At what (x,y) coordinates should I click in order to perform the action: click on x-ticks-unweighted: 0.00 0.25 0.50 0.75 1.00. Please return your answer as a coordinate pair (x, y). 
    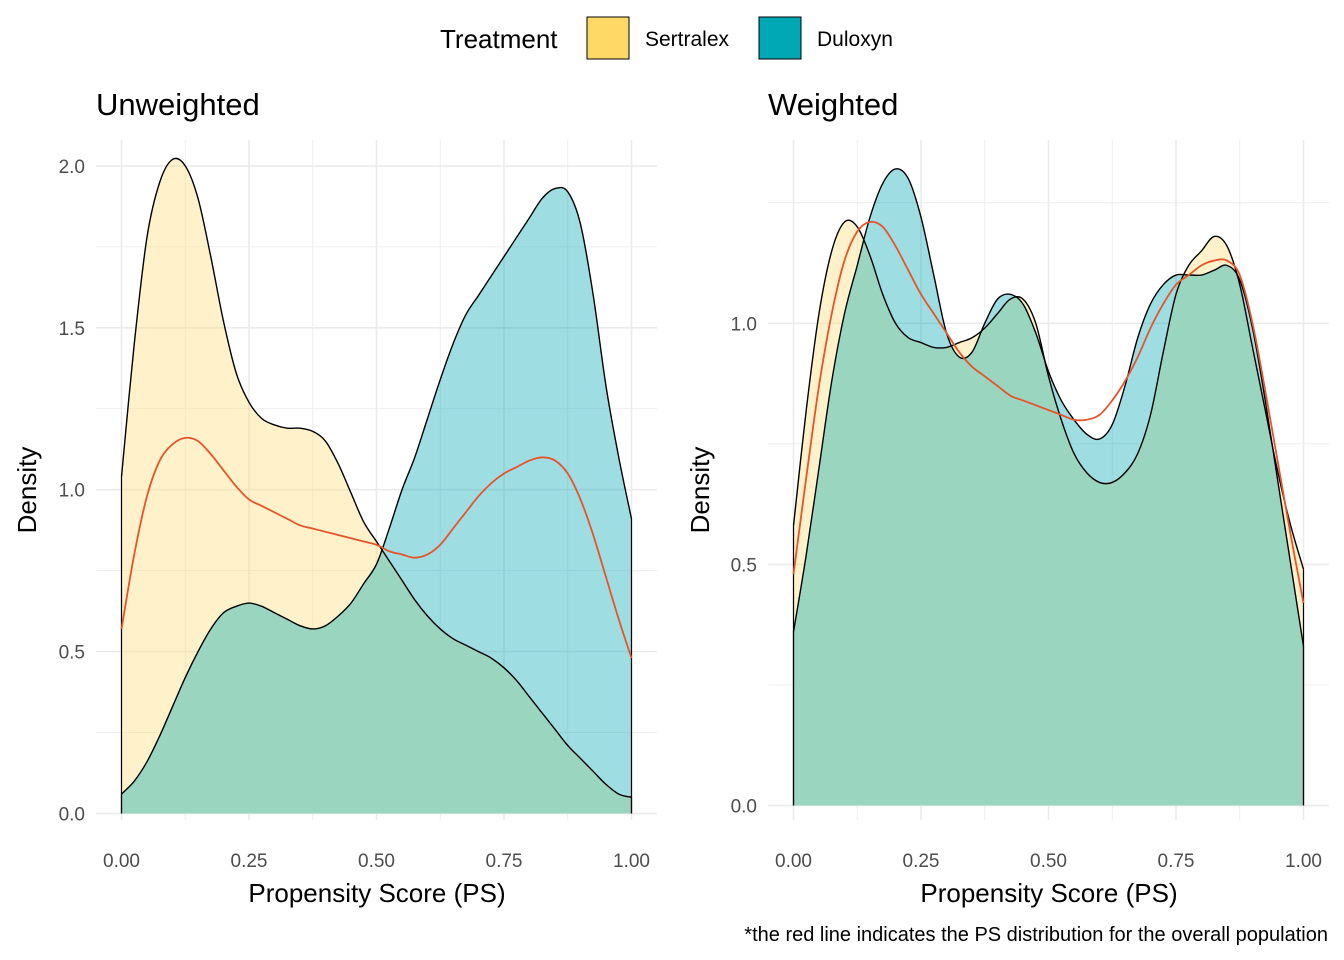
    Looking at the image, I should click on (376, 861).